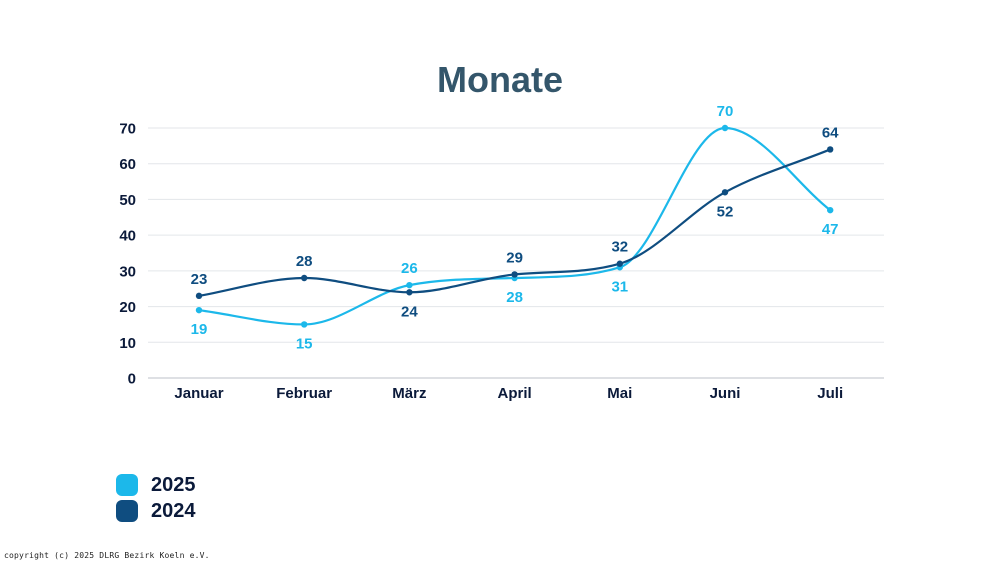 The height and width of the screenshot is (563, 1000). What do you see at coordinates (304, 343) in the screenshot?
I see `data-label-2025: 15` at bounding box center [304, 343].